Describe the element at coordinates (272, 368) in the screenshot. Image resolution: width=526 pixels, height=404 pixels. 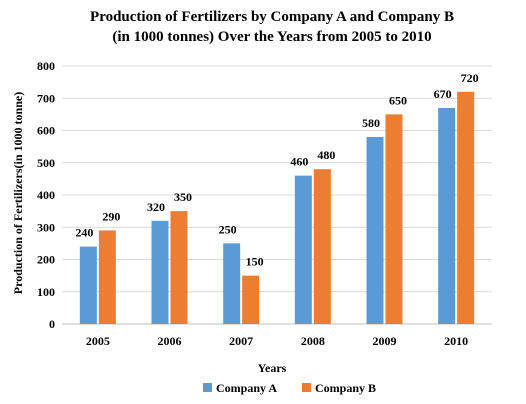
I see `x-axis-label: Years` at that location.